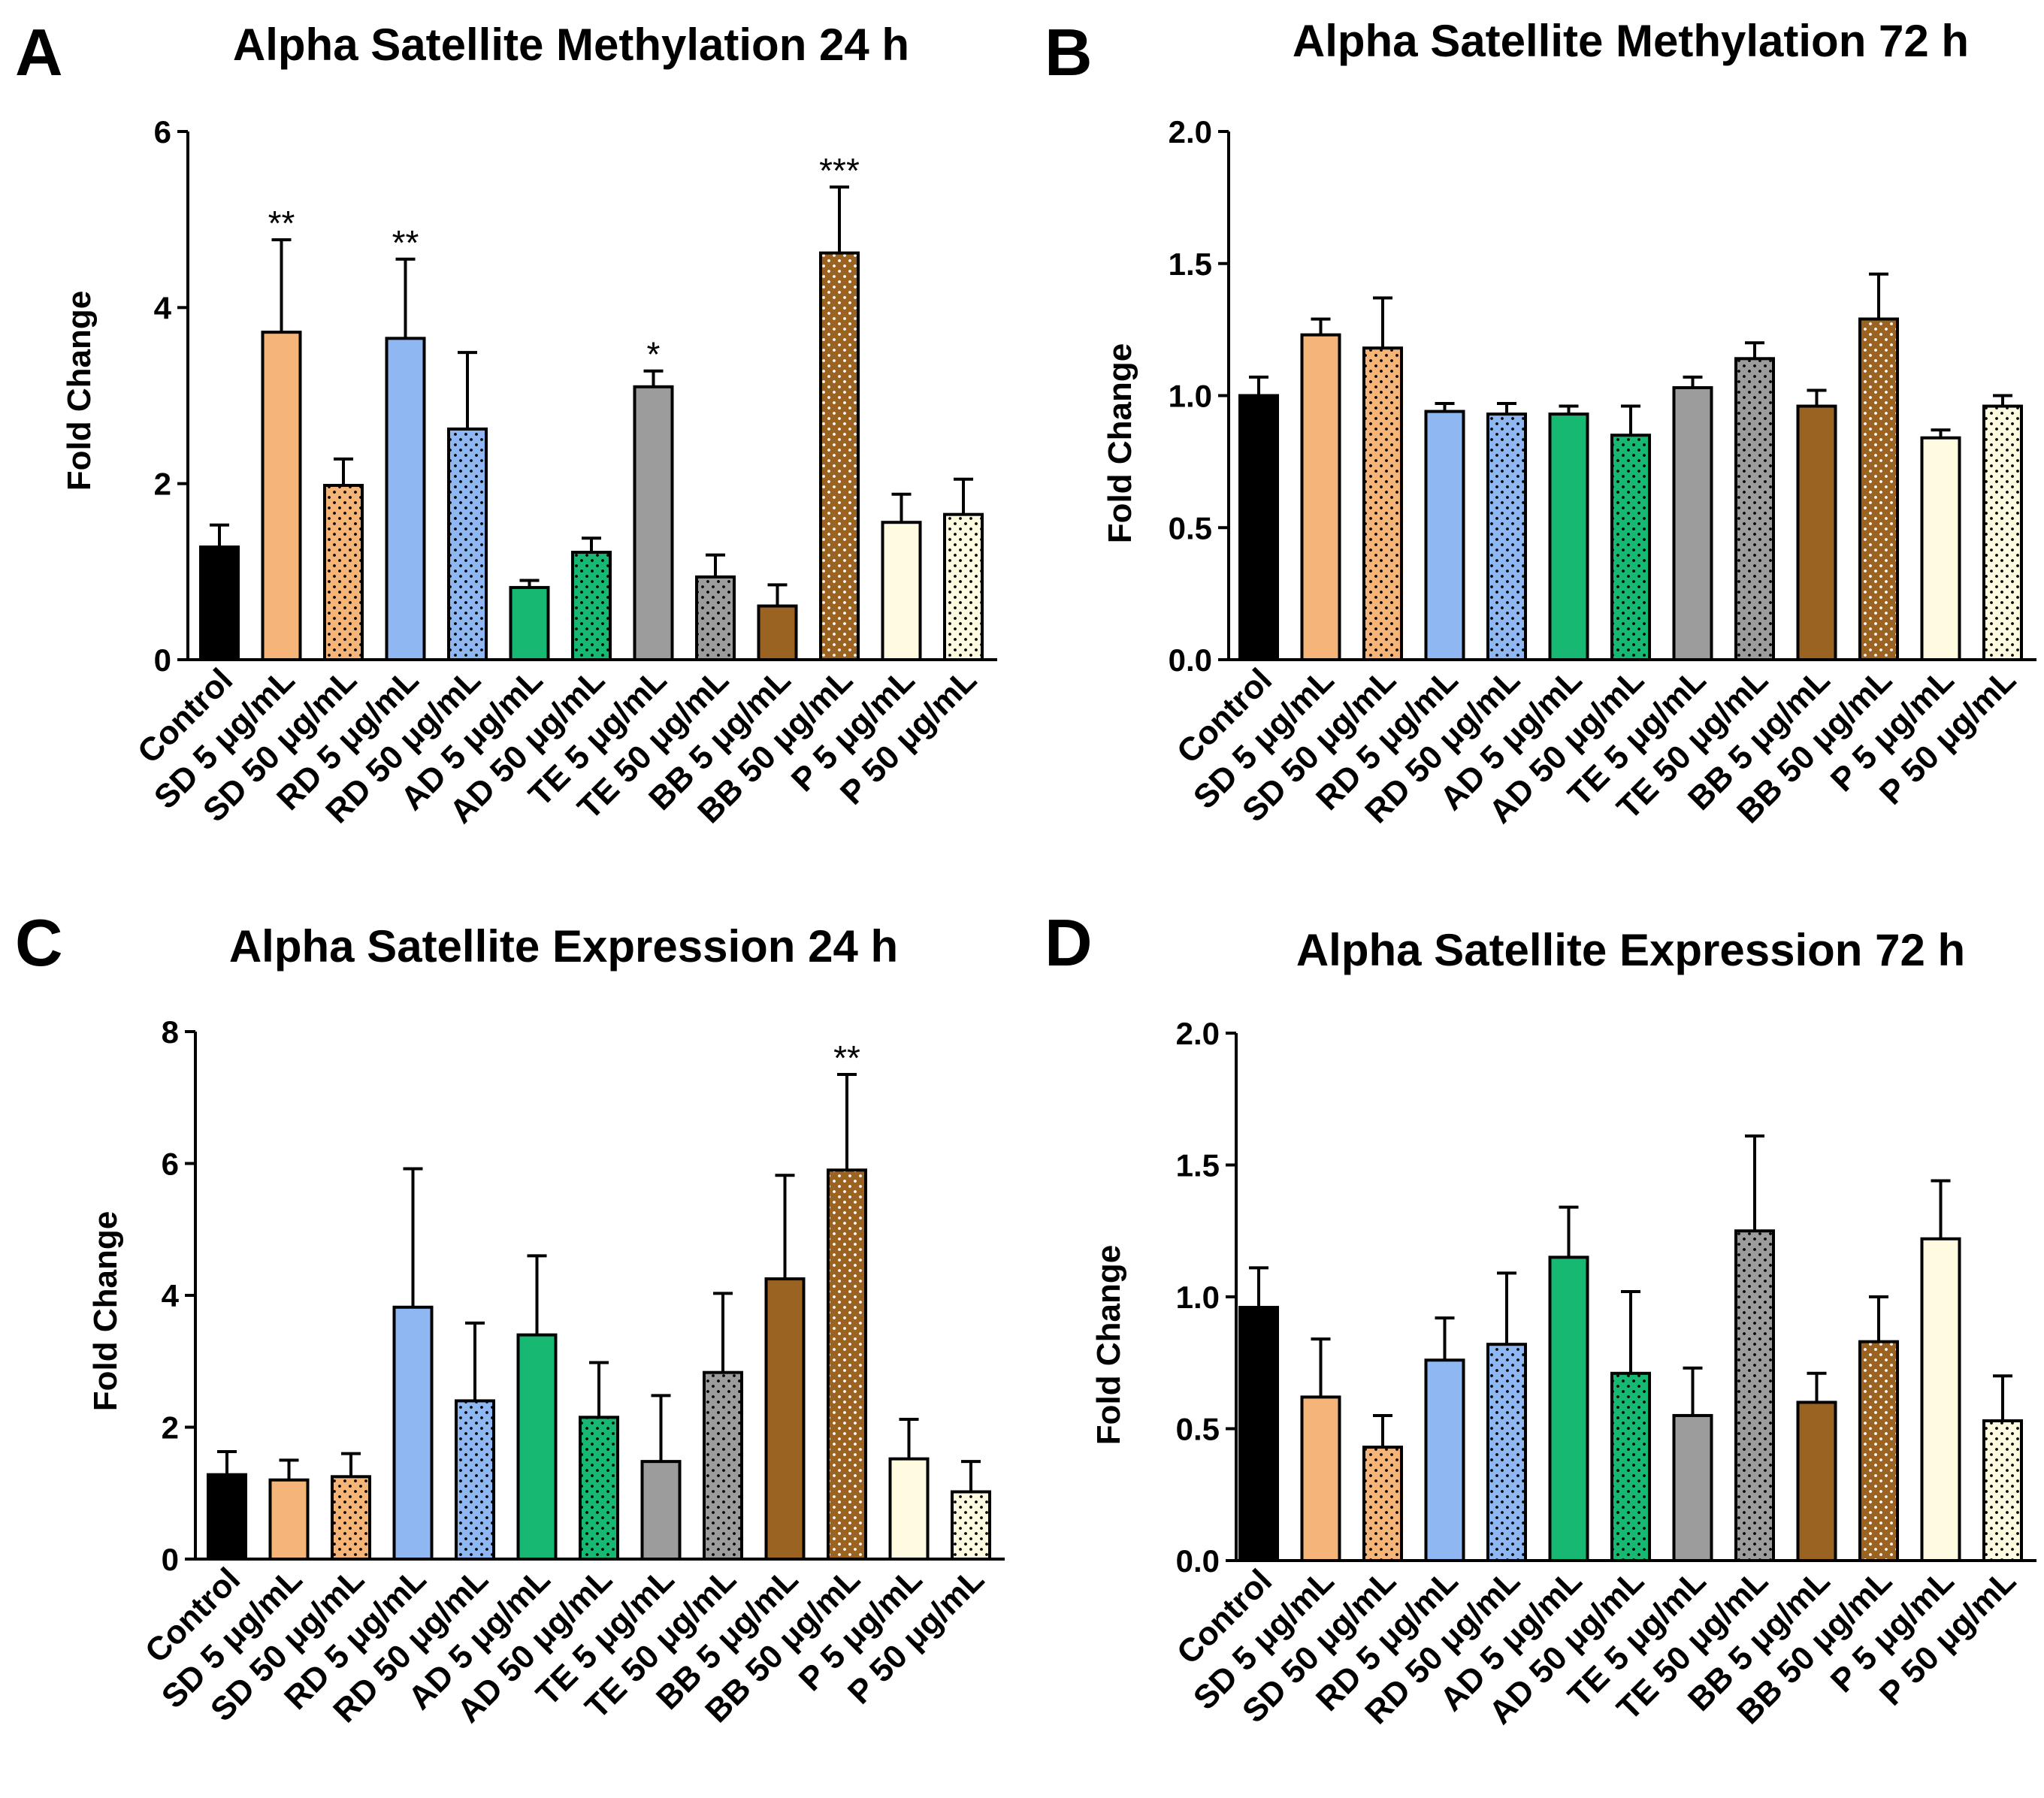 The width and height of the screenshot is (2044, 1798). Describe the element at coordinates (571, 45) in the screenshot. I see `chart-title: Alpha Satellite Methylation 24 h` at that location.